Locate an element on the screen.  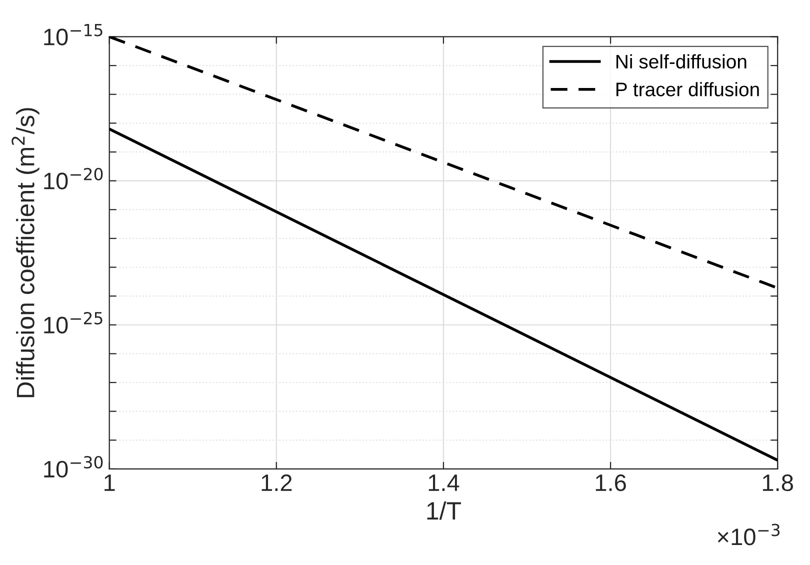
x-tick-label: 1.4 is located at coordinates (444, 482).